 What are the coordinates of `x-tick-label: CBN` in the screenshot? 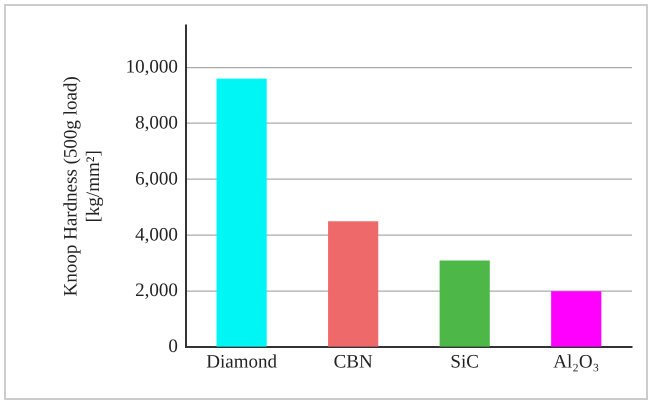 It's located at (353, 362).